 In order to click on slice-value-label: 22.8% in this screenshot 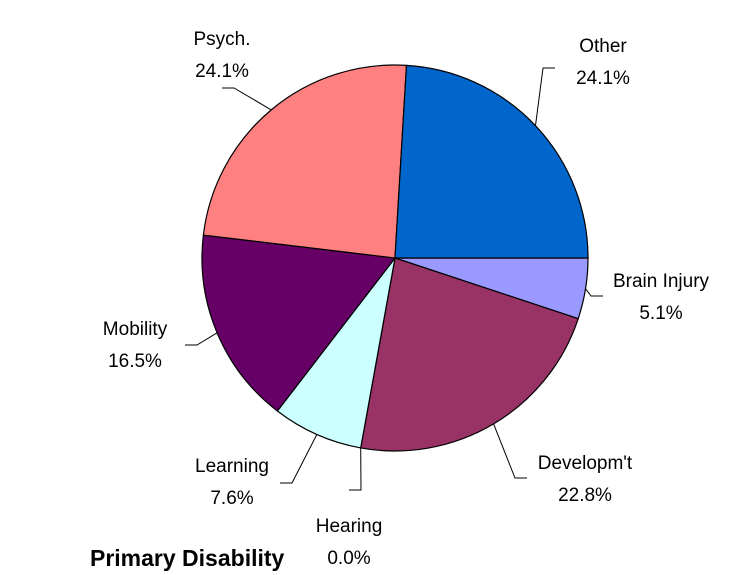, I will do `click(585, 495)`.